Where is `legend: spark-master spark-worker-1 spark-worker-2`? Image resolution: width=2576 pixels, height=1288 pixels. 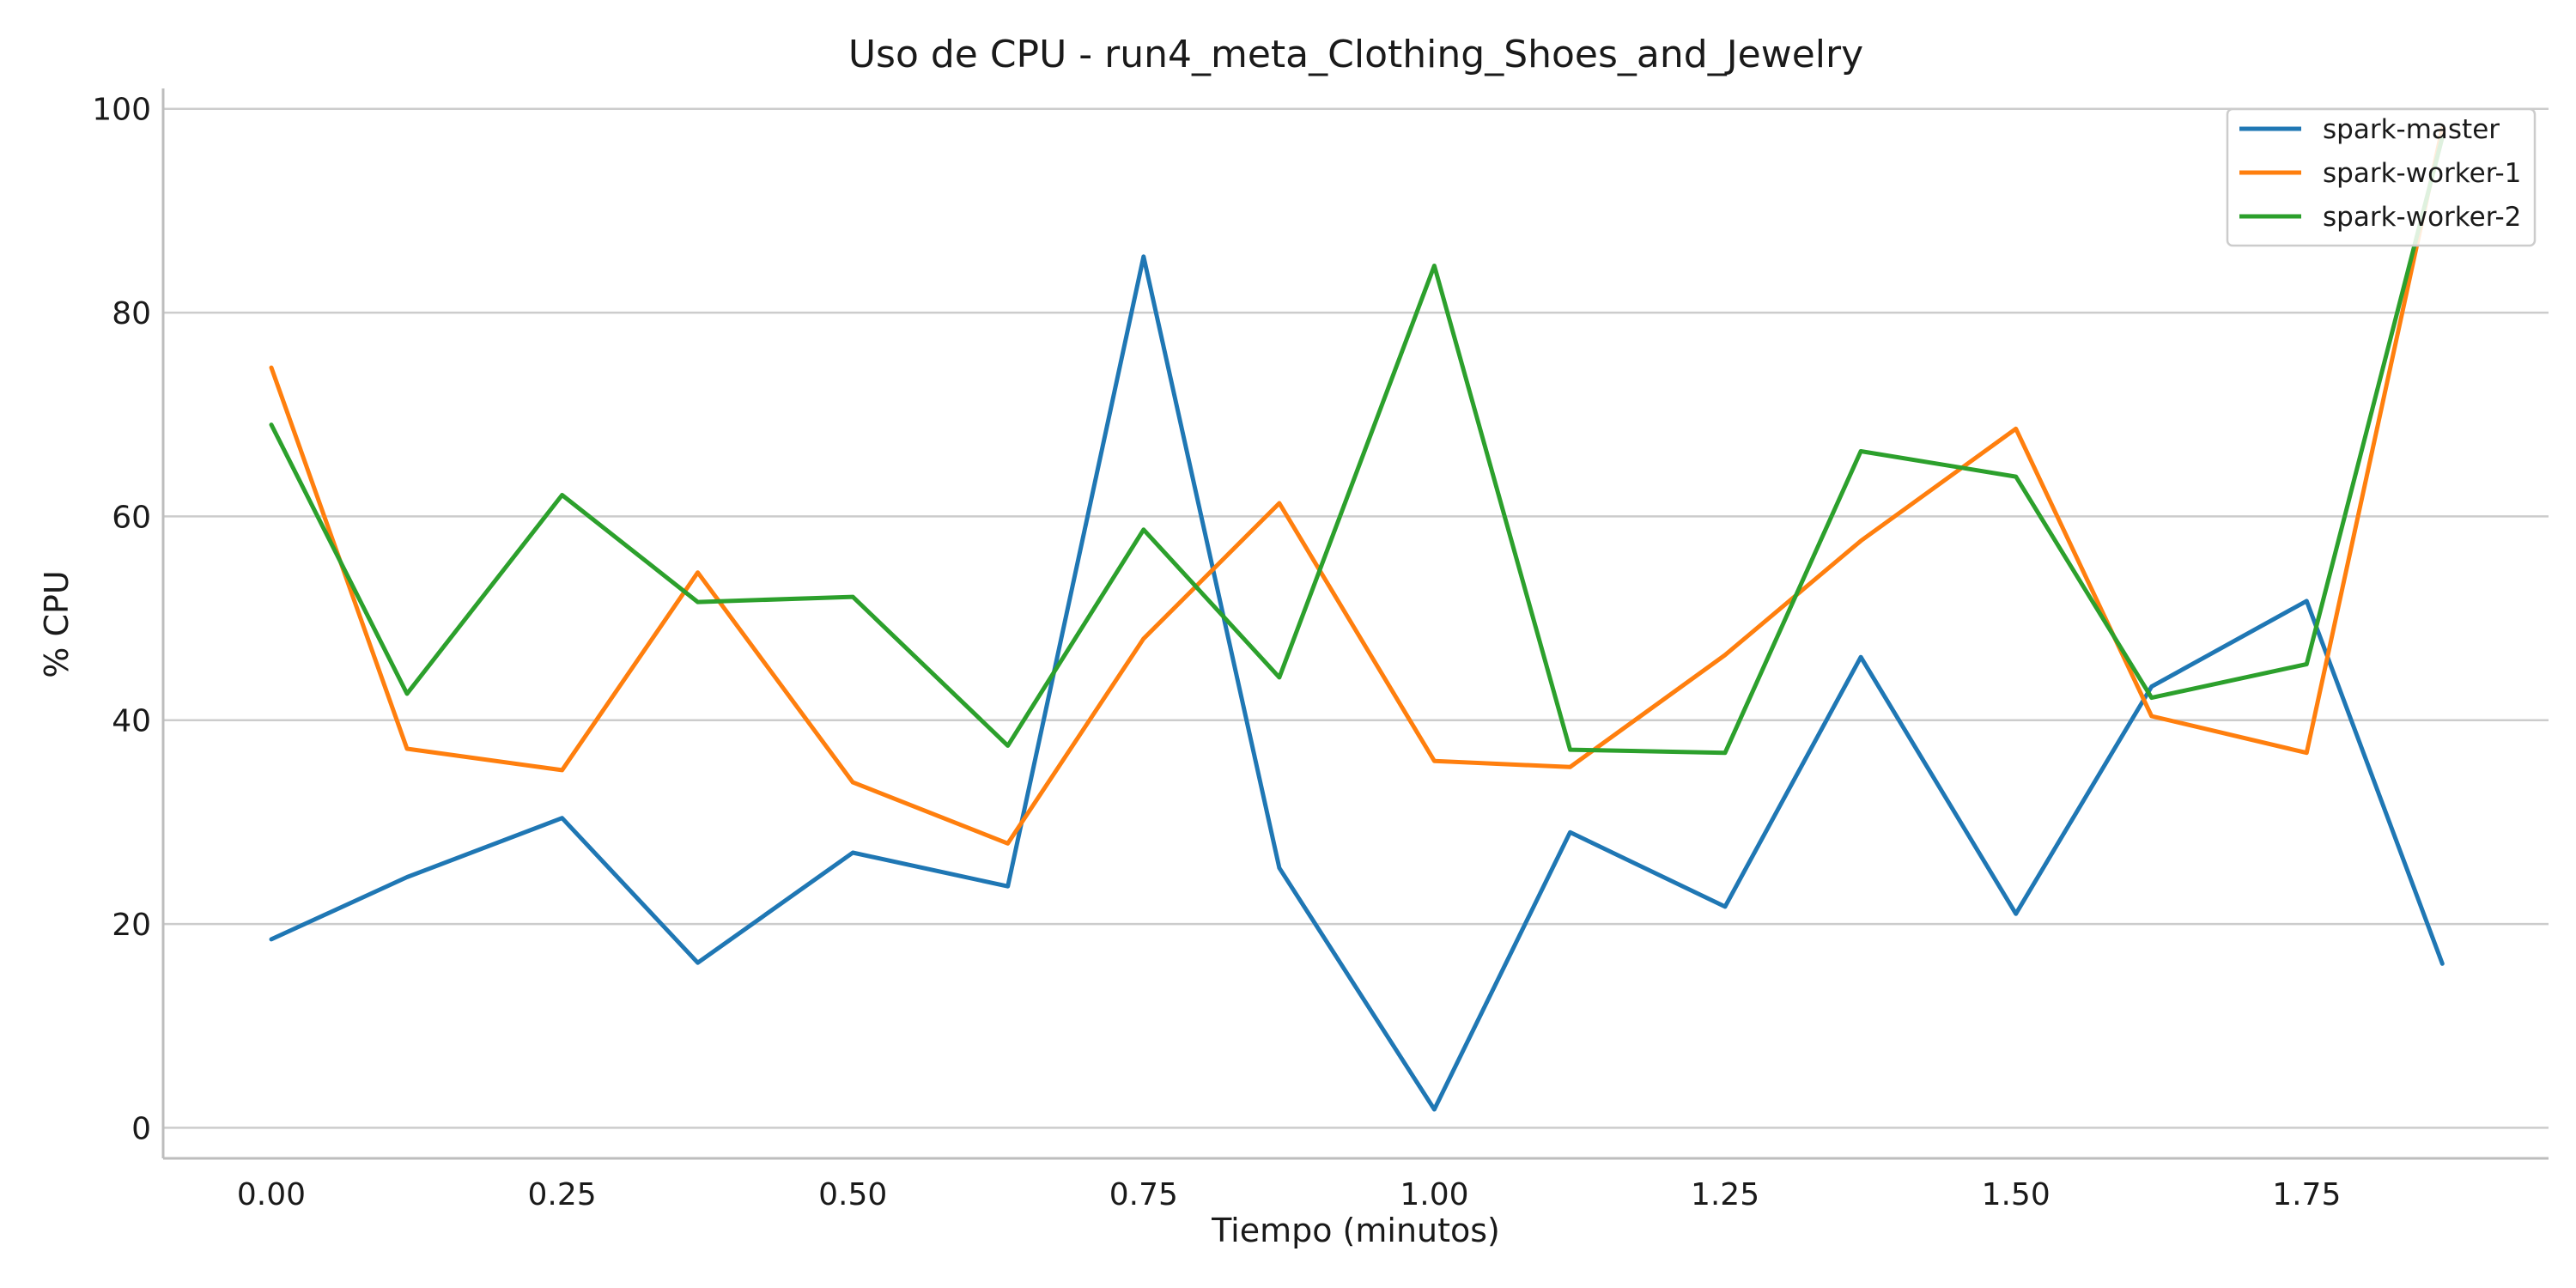
legend: spark-master spark-worker-1 spark-worker-2 is located at coordinates (2382, 177).